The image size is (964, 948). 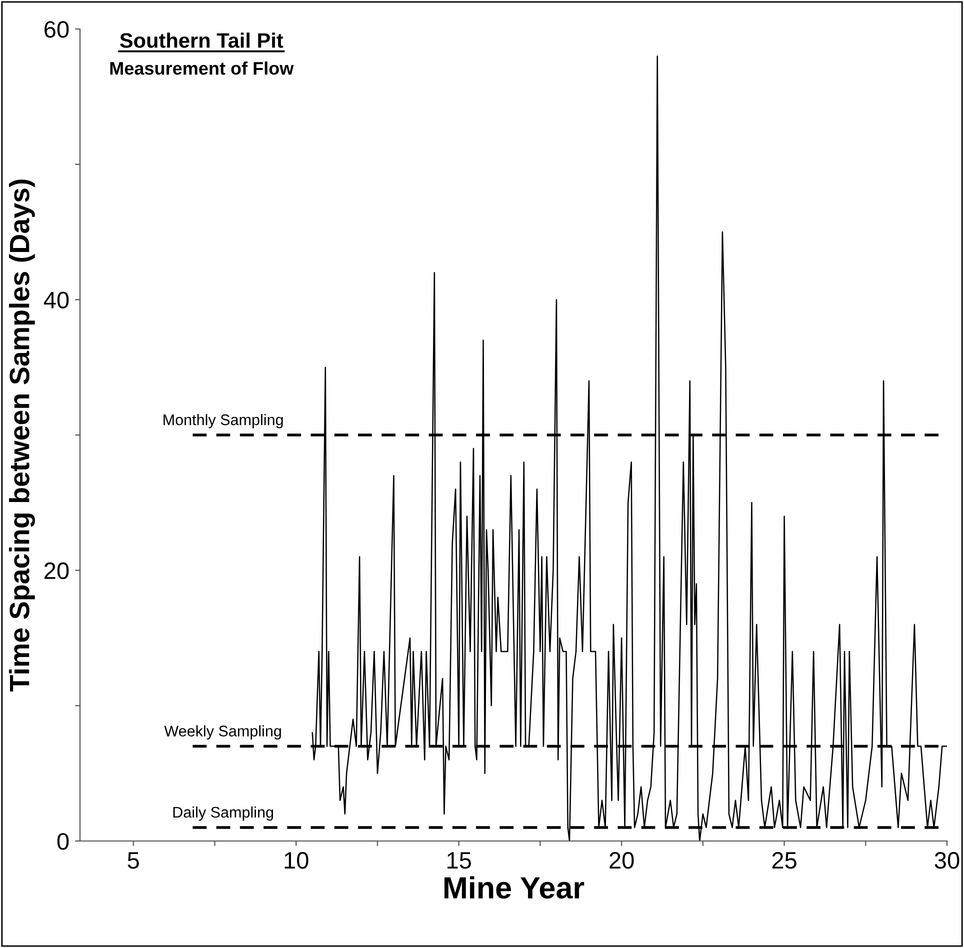 What do you see at coordinates (223, 813) in the screenshot?
I see `ref-line-label: Daily Sampling` at bounding box center [223, 813].